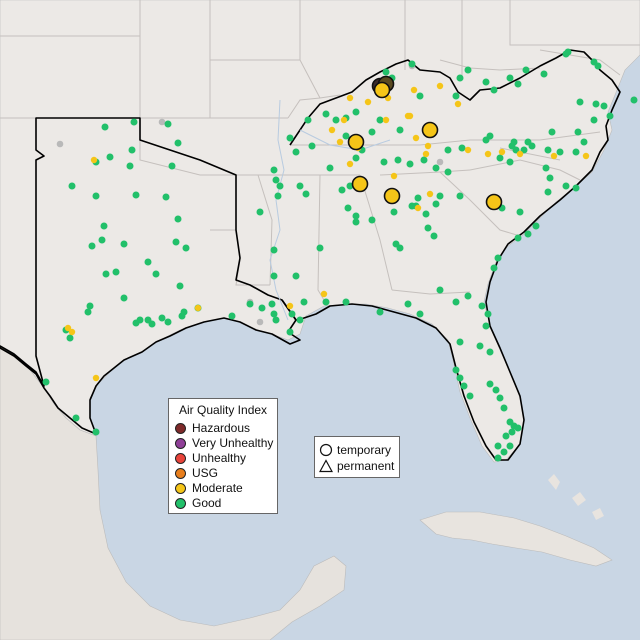 The width and height of the screenshot is (640, 640). I want to click on legend-row-usg: USG, so click(196, 473).